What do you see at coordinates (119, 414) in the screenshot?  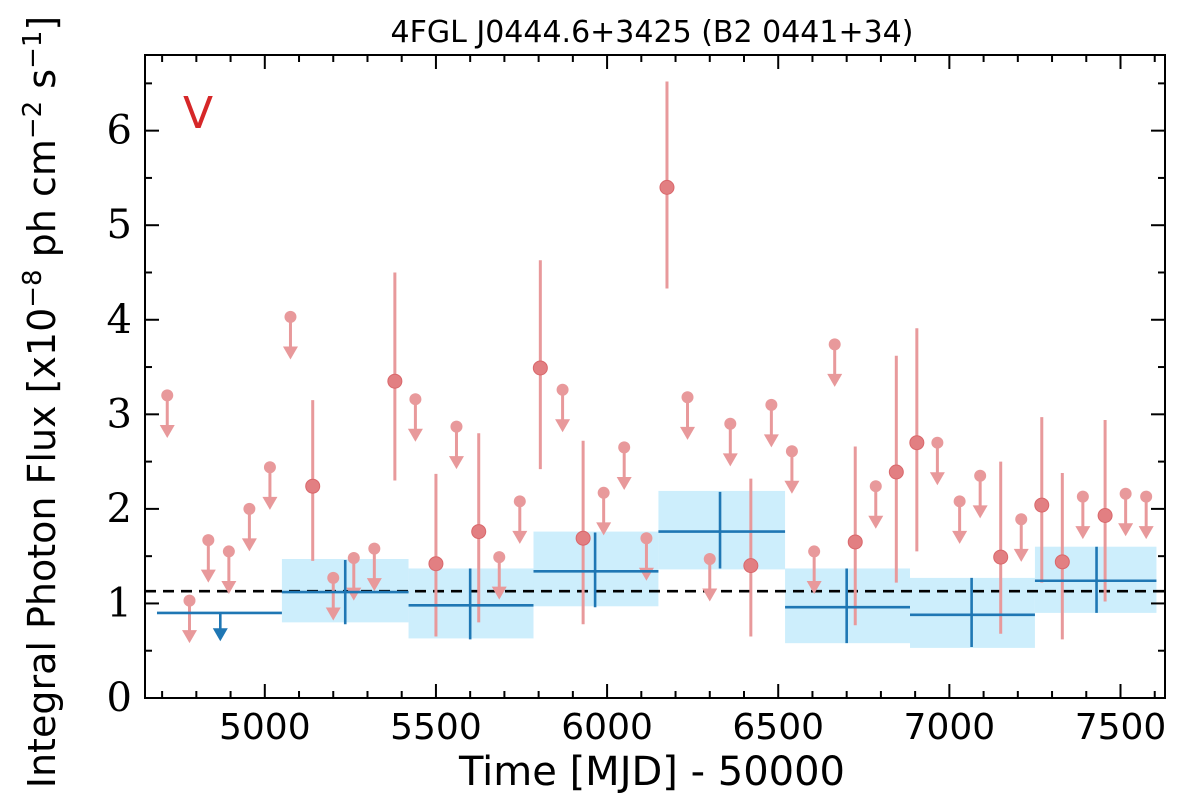 I see `y-tick-label: 3` at bounding box center [119, 414].